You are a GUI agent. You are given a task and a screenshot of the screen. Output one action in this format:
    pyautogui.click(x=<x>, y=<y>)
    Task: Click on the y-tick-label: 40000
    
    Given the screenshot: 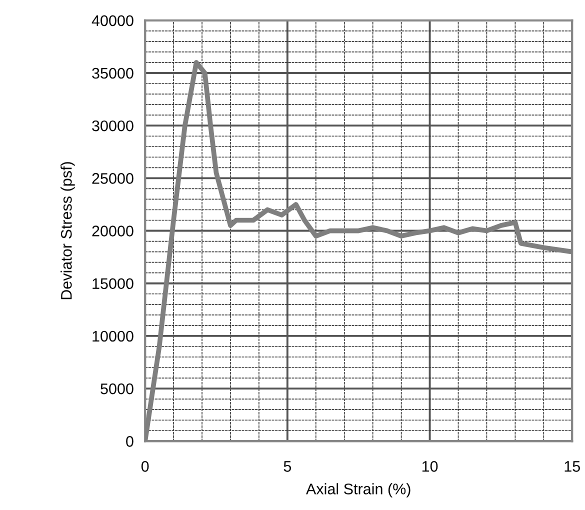 What is the action you would take?
    pyautogui.click(x=113, y=20)
    